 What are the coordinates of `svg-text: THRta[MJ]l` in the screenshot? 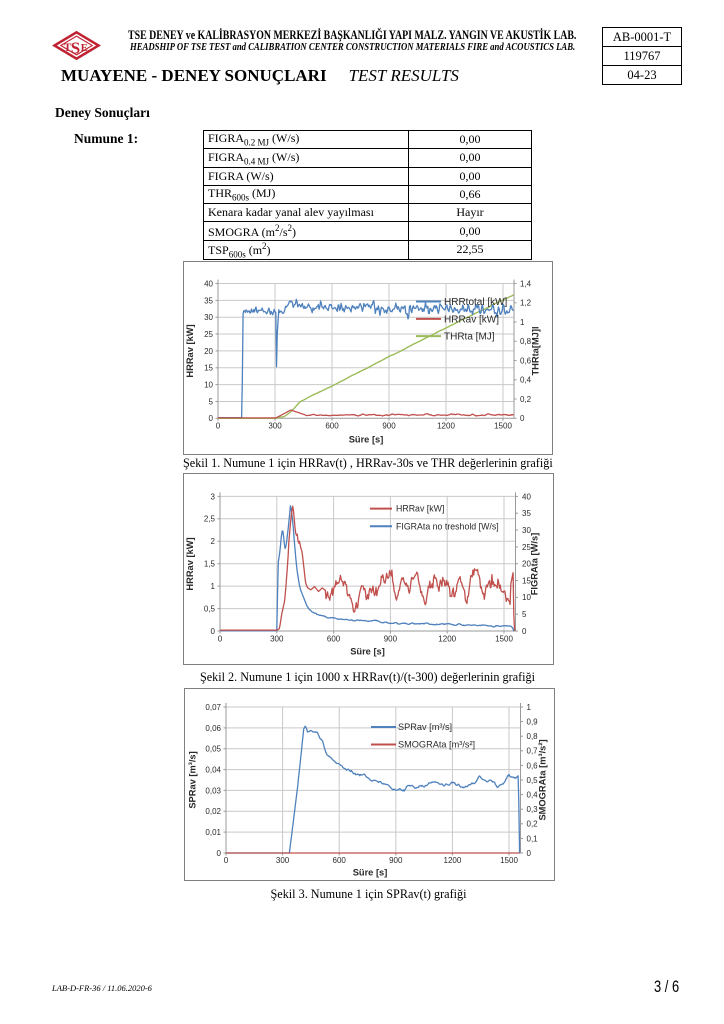 It's located at (536, 350).